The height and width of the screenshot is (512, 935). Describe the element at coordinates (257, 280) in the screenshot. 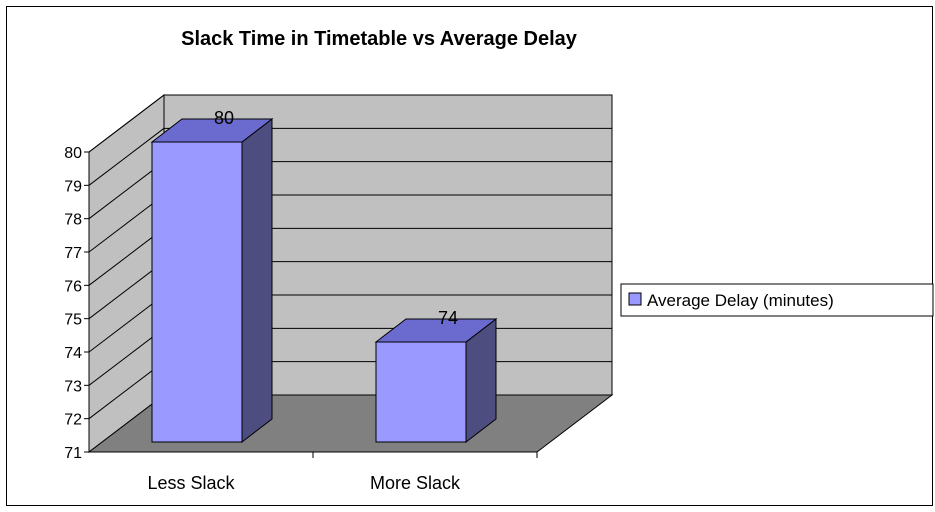

I see `bar-side` at that location.